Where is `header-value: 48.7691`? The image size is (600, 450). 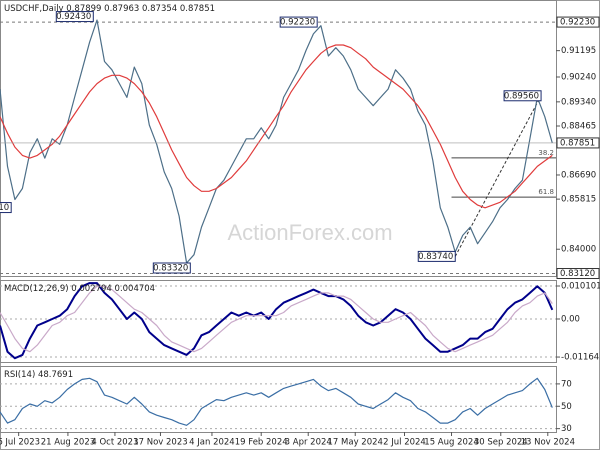
header-value: 48.7691 is located at coordinates (55, 375).